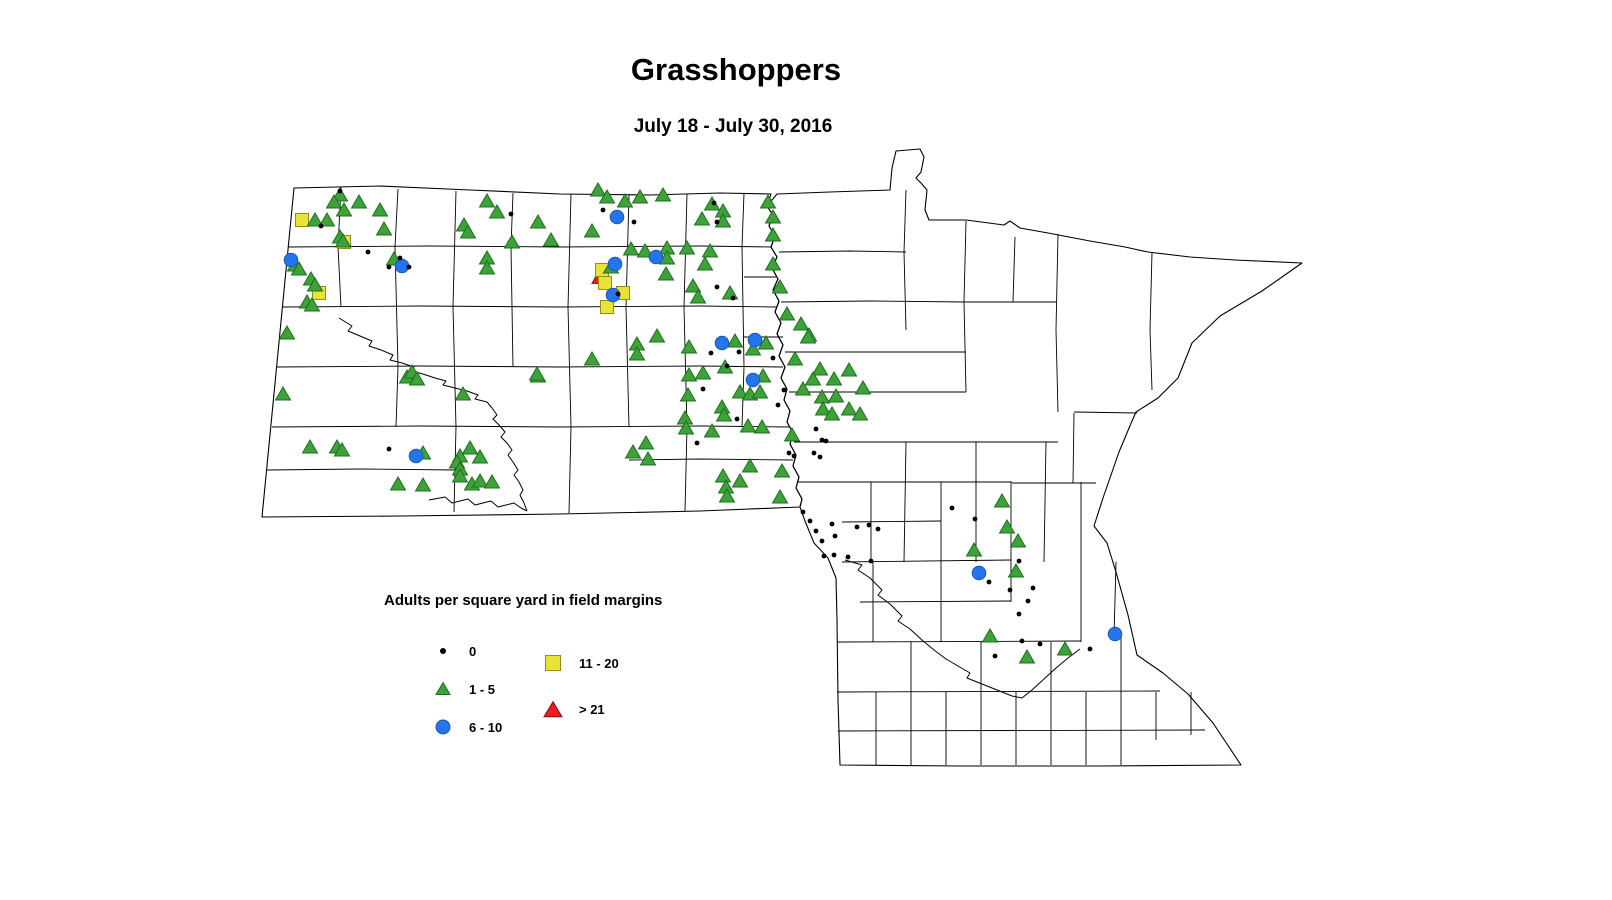  I want to click on legend-item-over-21: > 21, so click(572, 709).